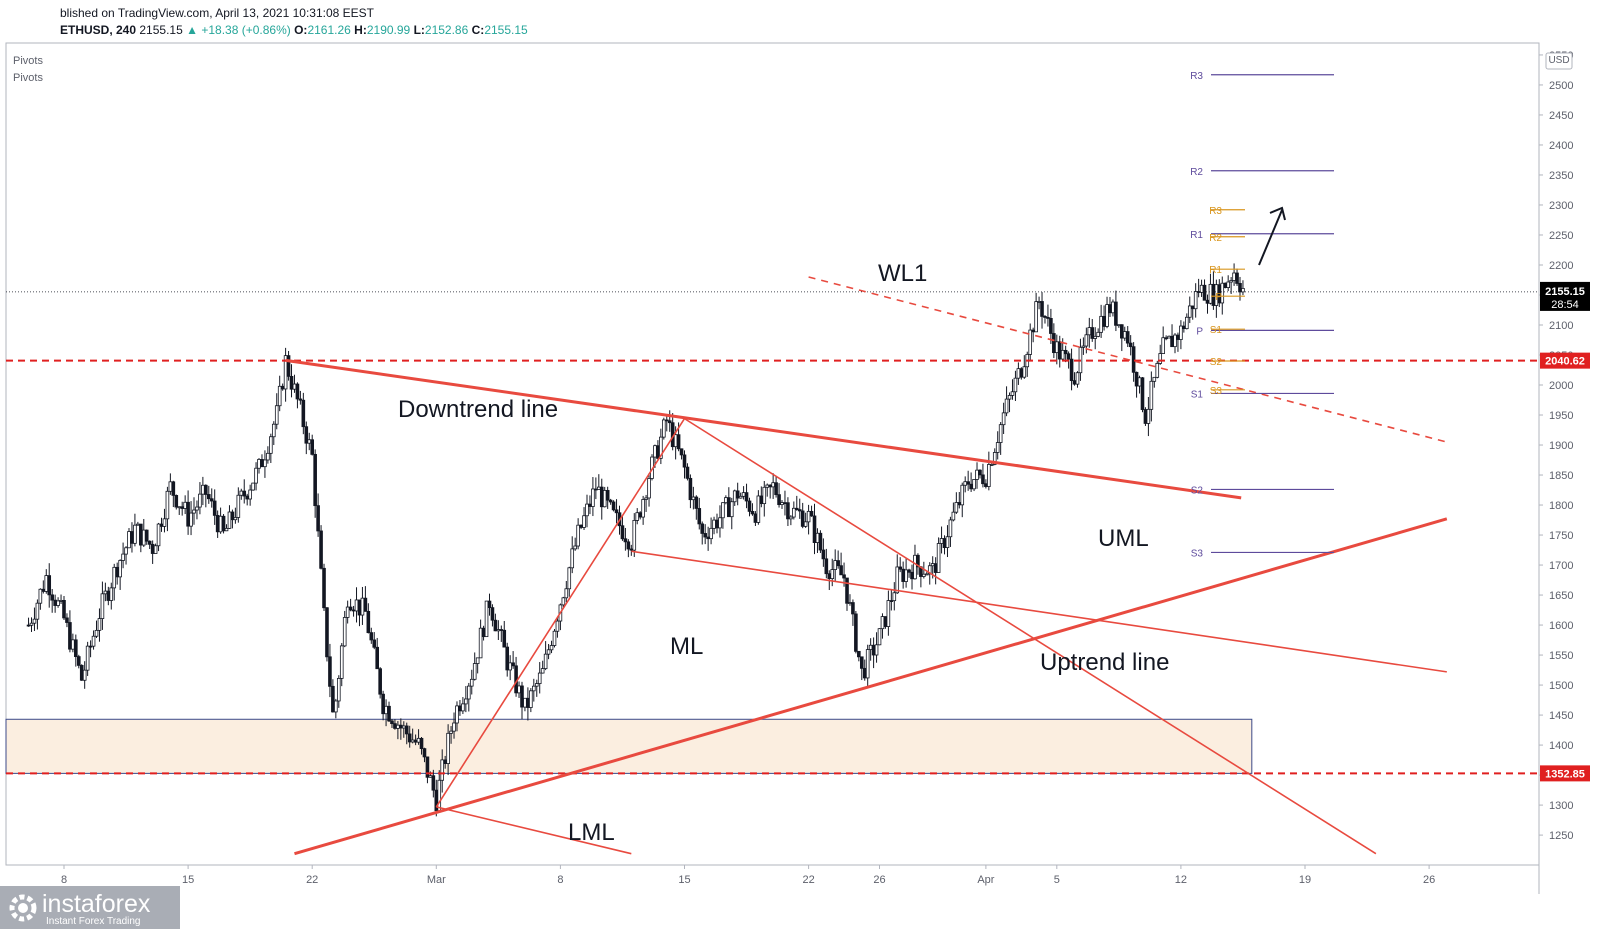 The image size is (1600, 929). What do you see at coordinates (1216, 362) in the screenshot?
I see `pivot-label-daily: S2` at bounding box center [1216, 362].